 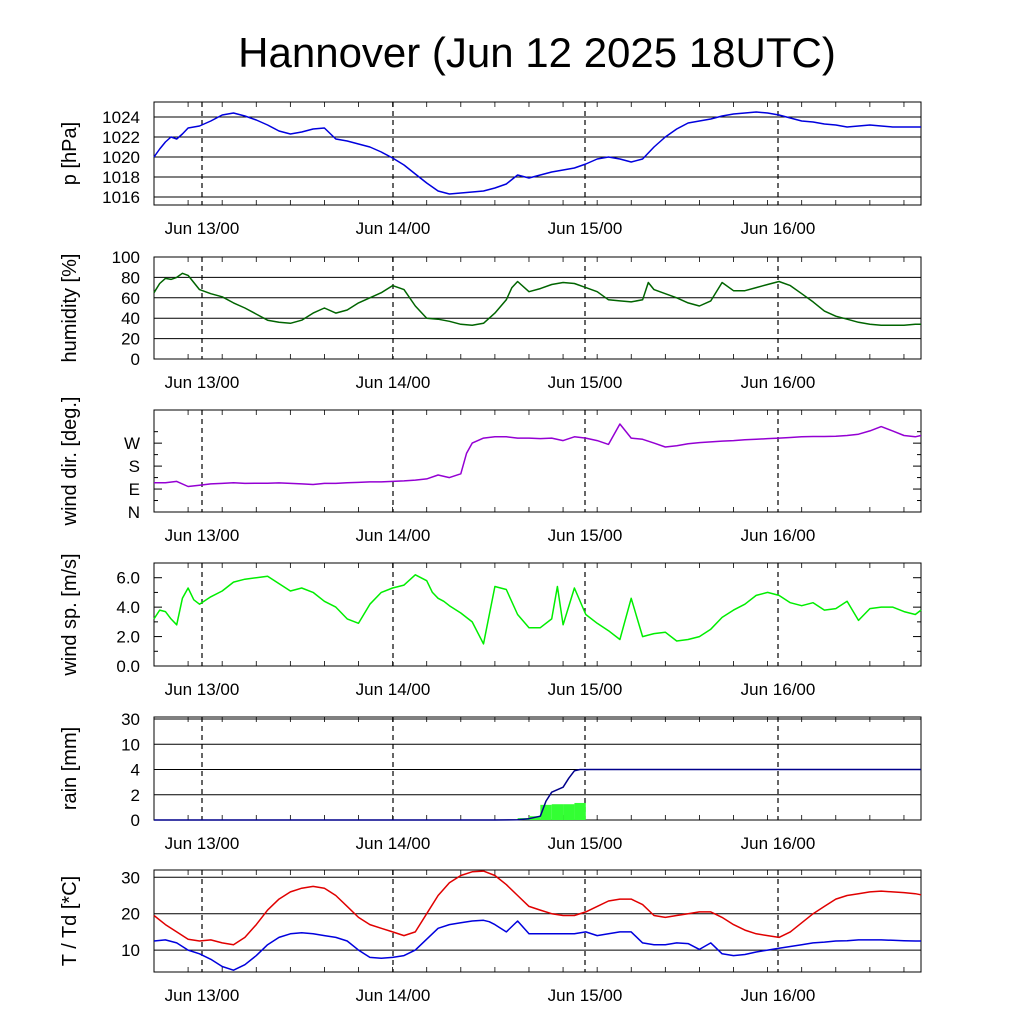 I want to click on y-tick-label: W, so click(x=132, y=443).